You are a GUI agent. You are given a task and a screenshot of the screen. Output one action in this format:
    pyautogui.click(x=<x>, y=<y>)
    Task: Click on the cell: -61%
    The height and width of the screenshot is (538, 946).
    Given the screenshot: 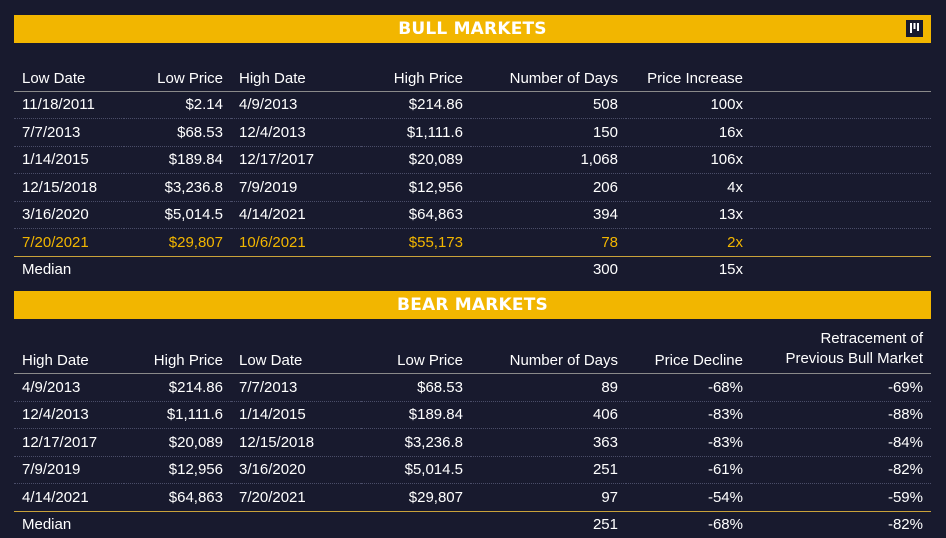 What is the action you would take?
    pyautogui.click(x=688, y=470)
    